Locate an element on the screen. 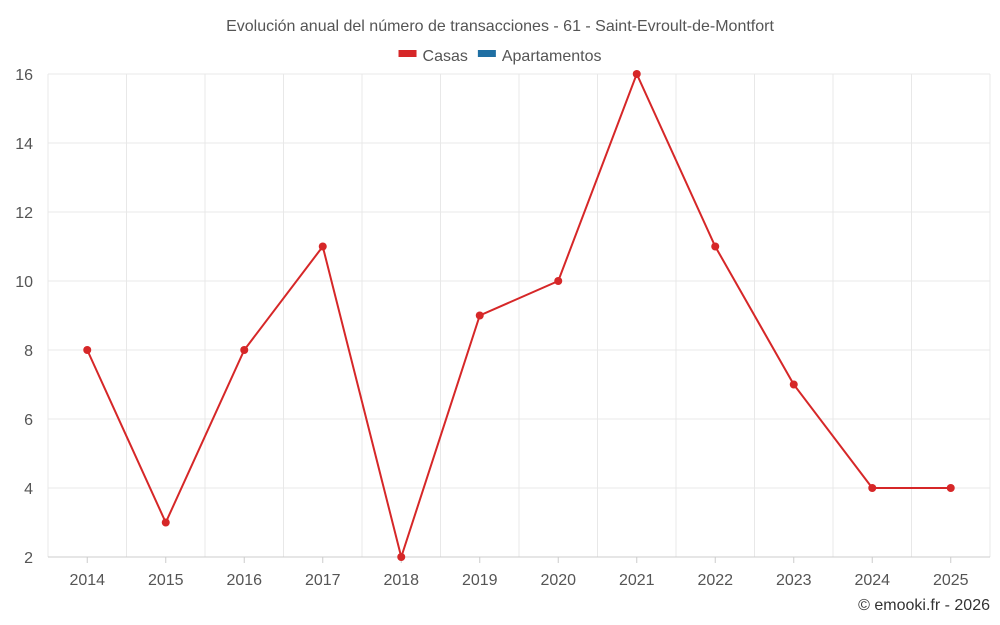  y-tick-label: 16 is located at coordinates (24, 75).